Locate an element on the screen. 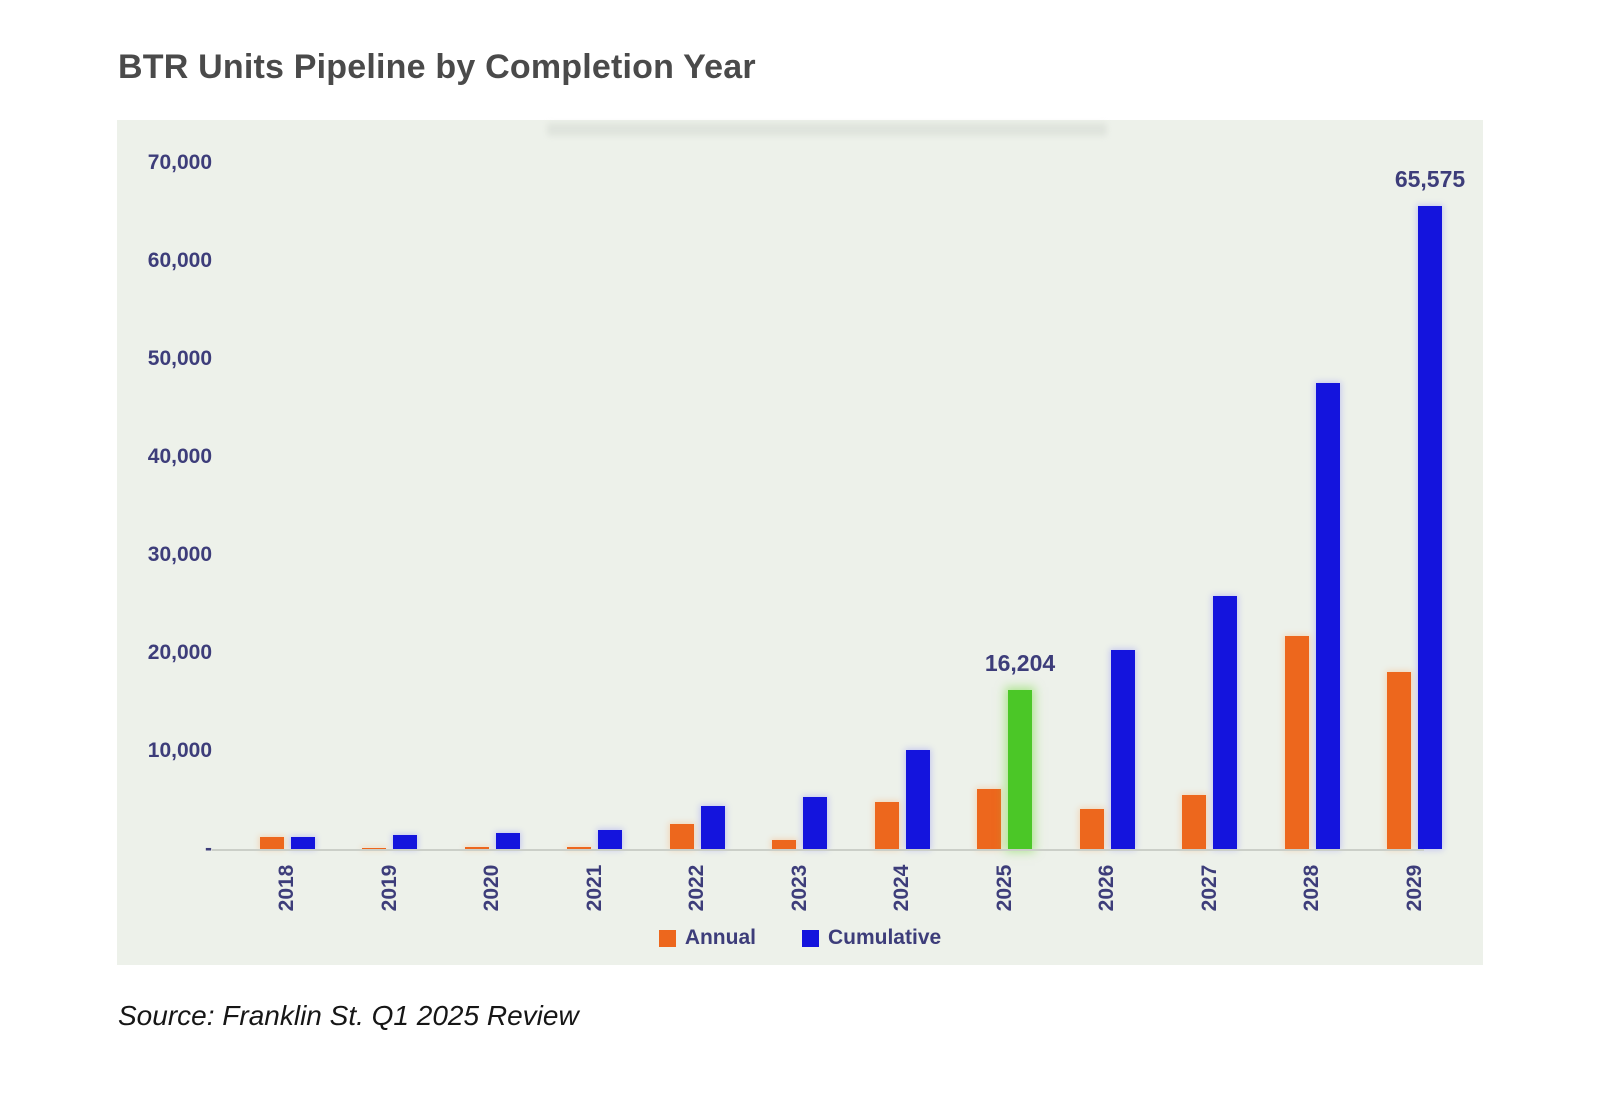  legend-annual-label: Annual is located at coordinates (720, 937).